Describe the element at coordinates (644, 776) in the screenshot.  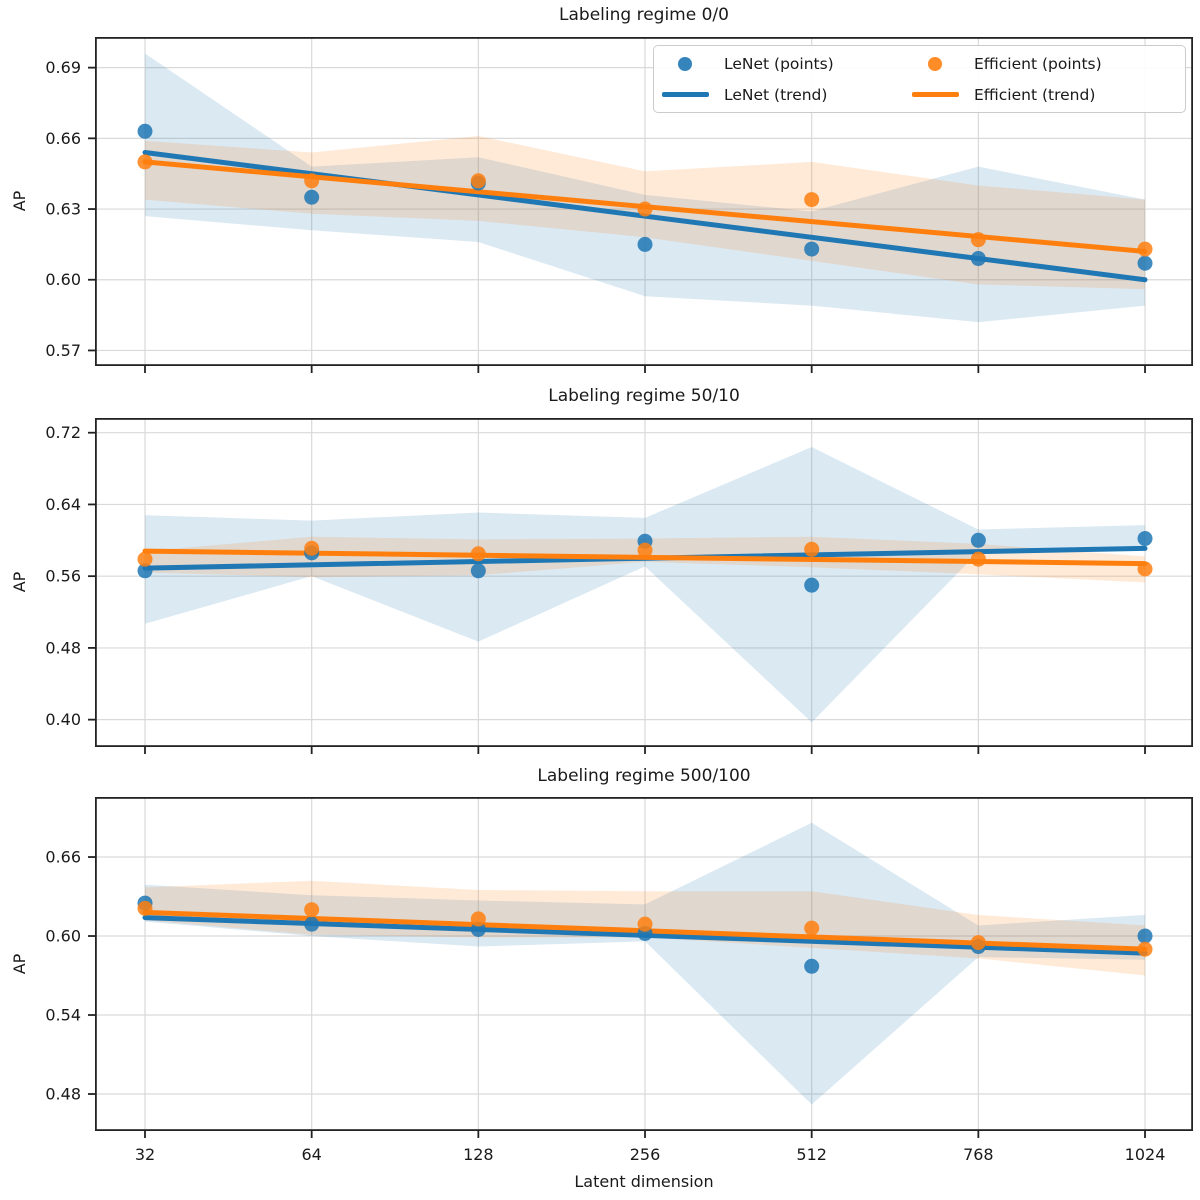
I see `subplot-3-title: Labeling regime 500/100` at that location.